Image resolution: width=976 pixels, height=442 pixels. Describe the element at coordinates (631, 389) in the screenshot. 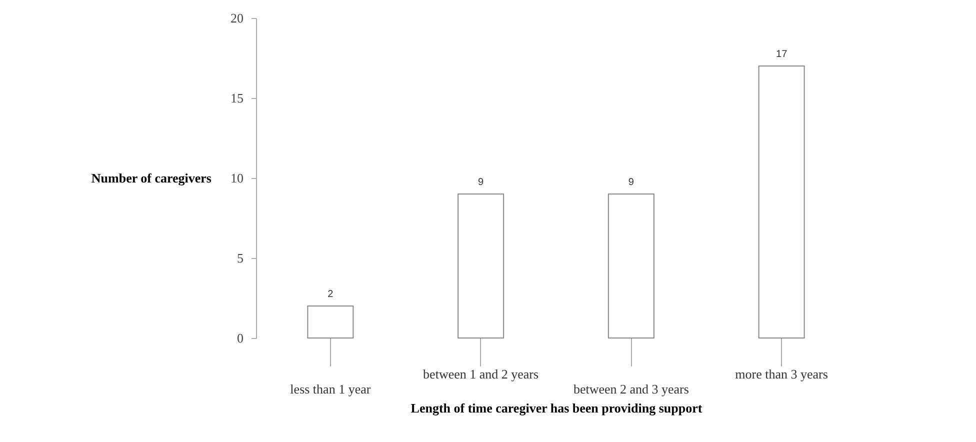

I see `x-tick-label: between 2 and 3 years` at that location.